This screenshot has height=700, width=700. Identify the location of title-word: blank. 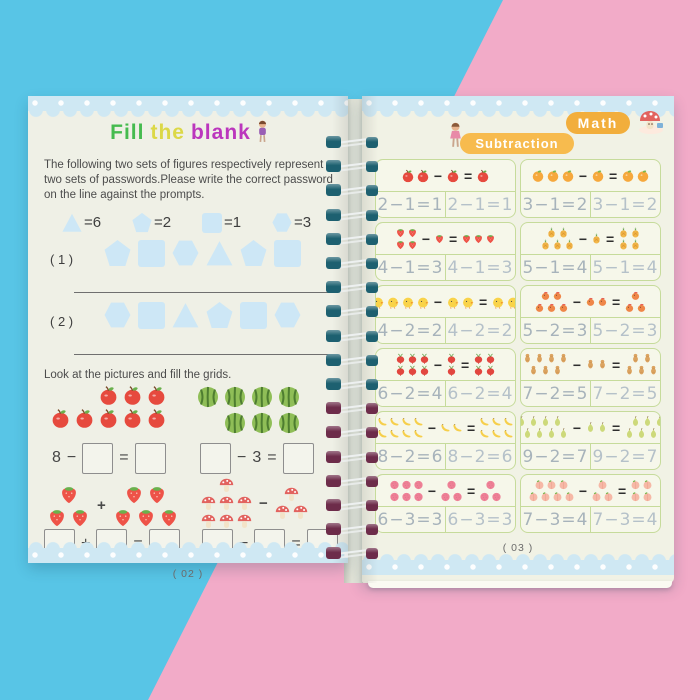
(220, 132).